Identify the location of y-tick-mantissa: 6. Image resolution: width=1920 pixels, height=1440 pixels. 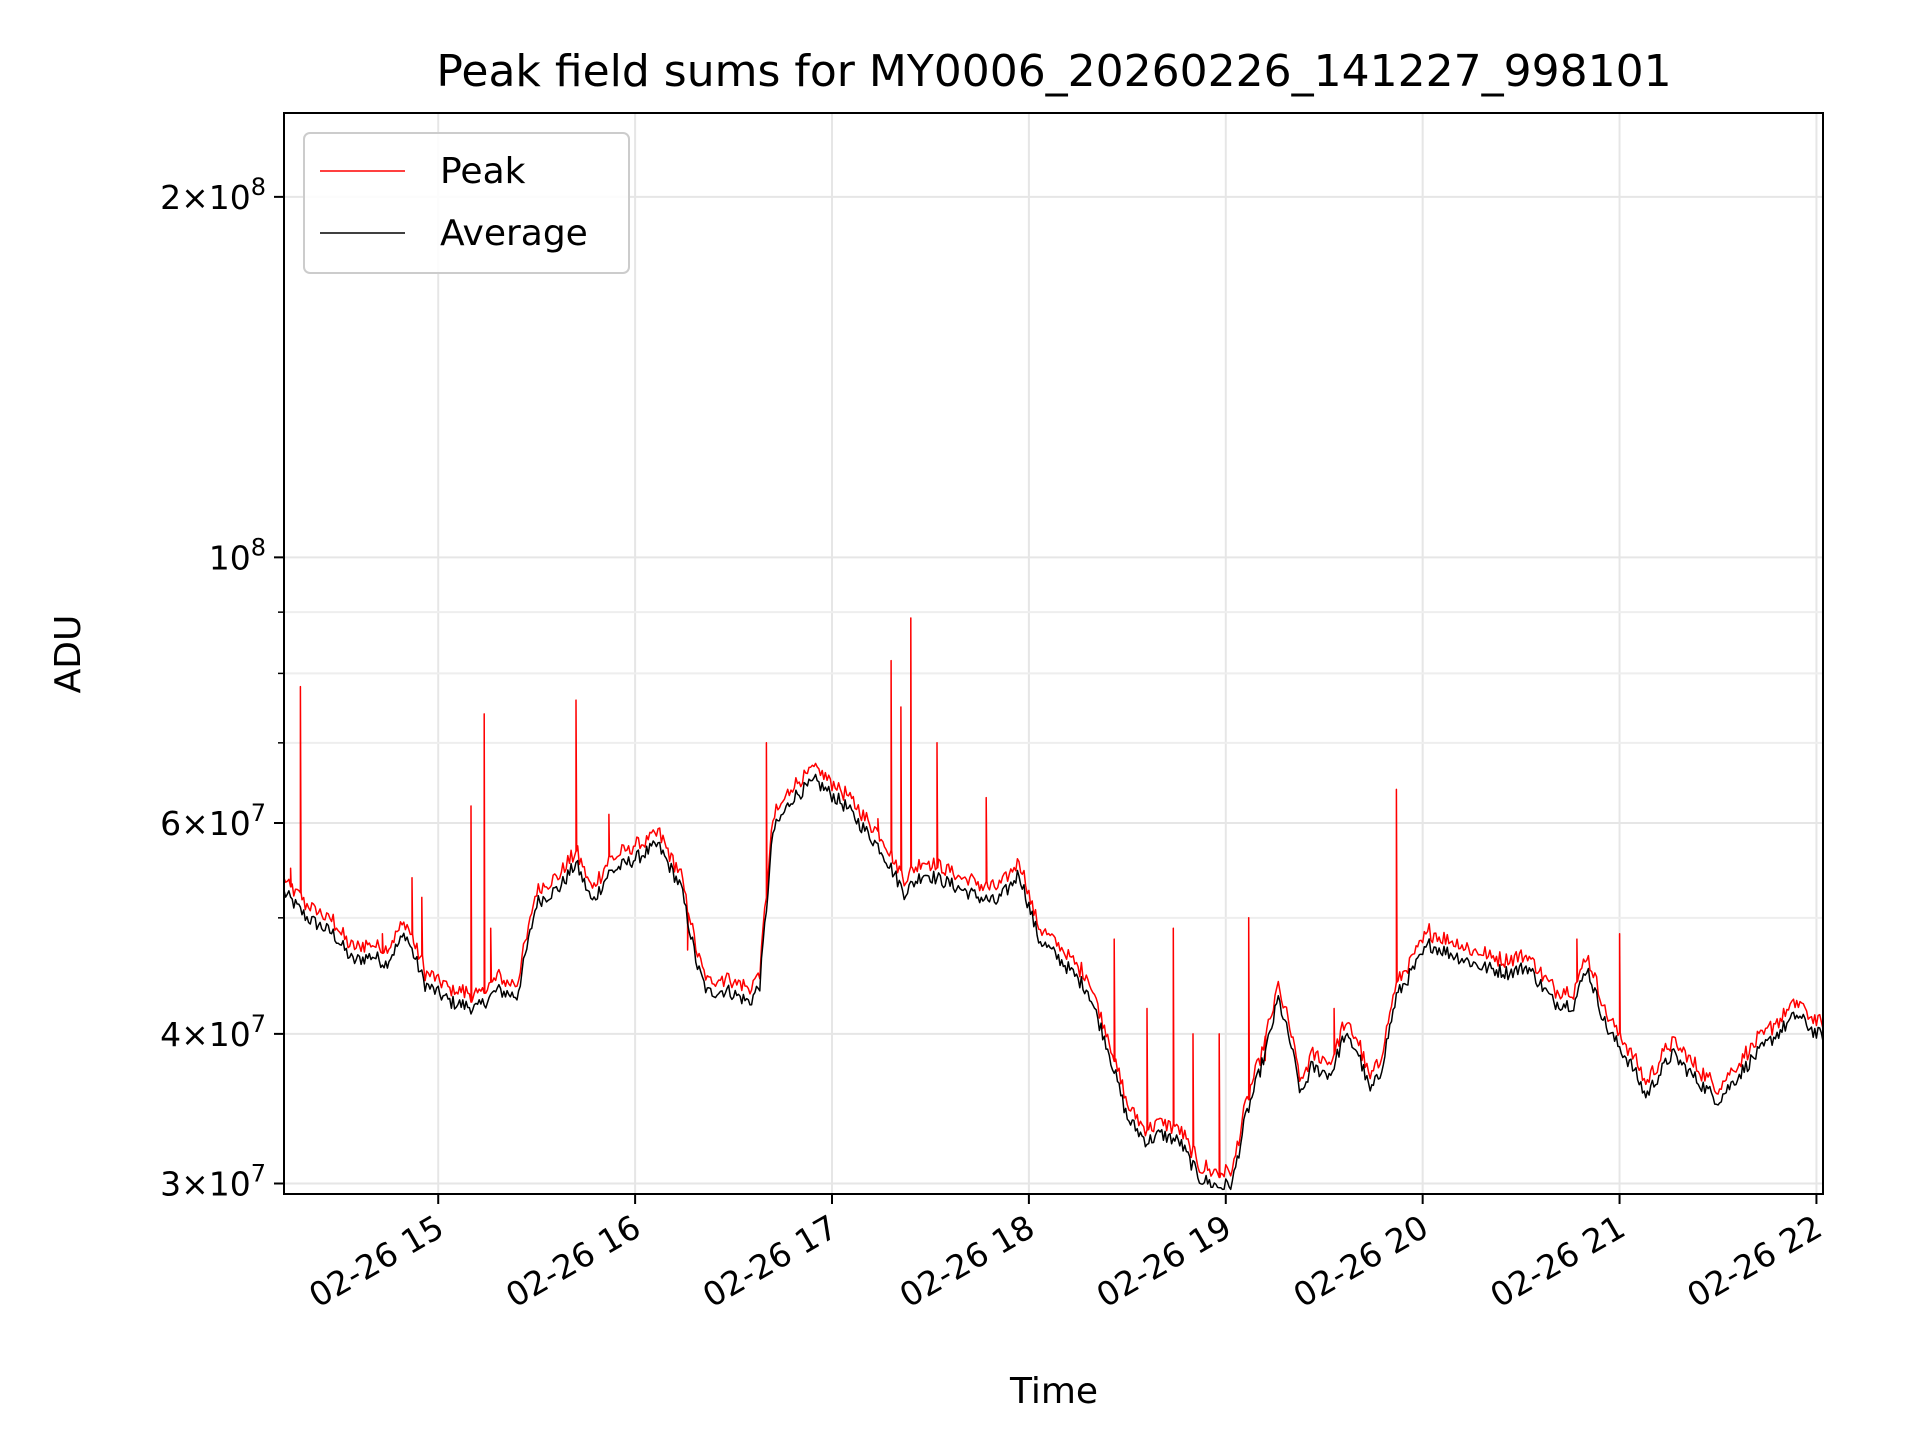
(170, 823).